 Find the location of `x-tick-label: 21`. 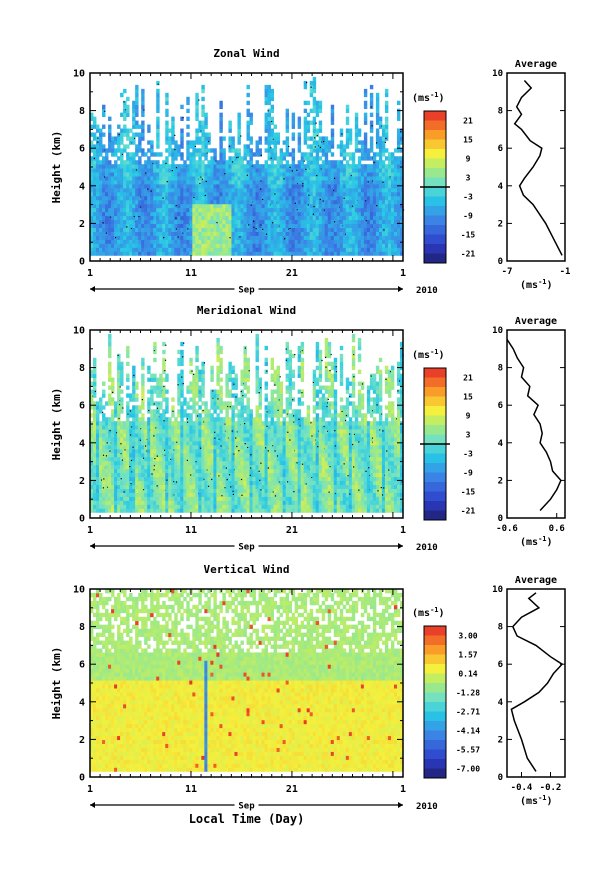

x-tick-label: 21 is located at coordinates (292, 273).